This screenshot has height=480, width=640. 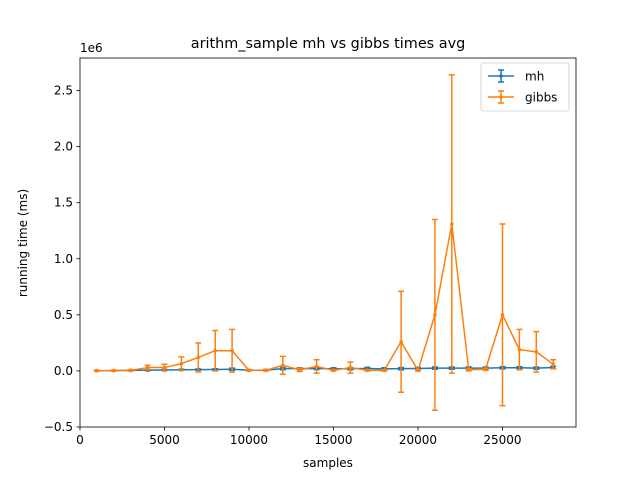 I want to click on x-tick-label: 10000, so click(x=249, y=440).